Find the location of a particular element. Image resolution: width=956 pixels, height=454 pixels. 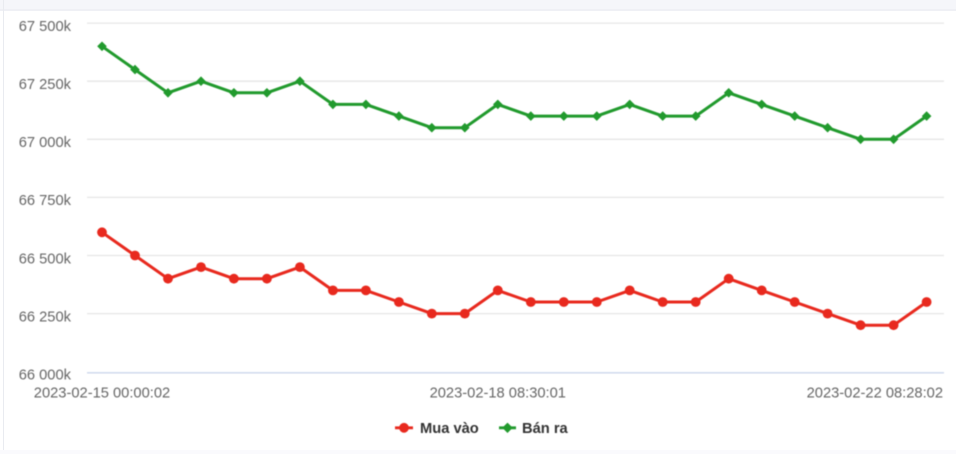

svg-text: 2023-02-18 08:30:01 is located at coordinates (498, 394).